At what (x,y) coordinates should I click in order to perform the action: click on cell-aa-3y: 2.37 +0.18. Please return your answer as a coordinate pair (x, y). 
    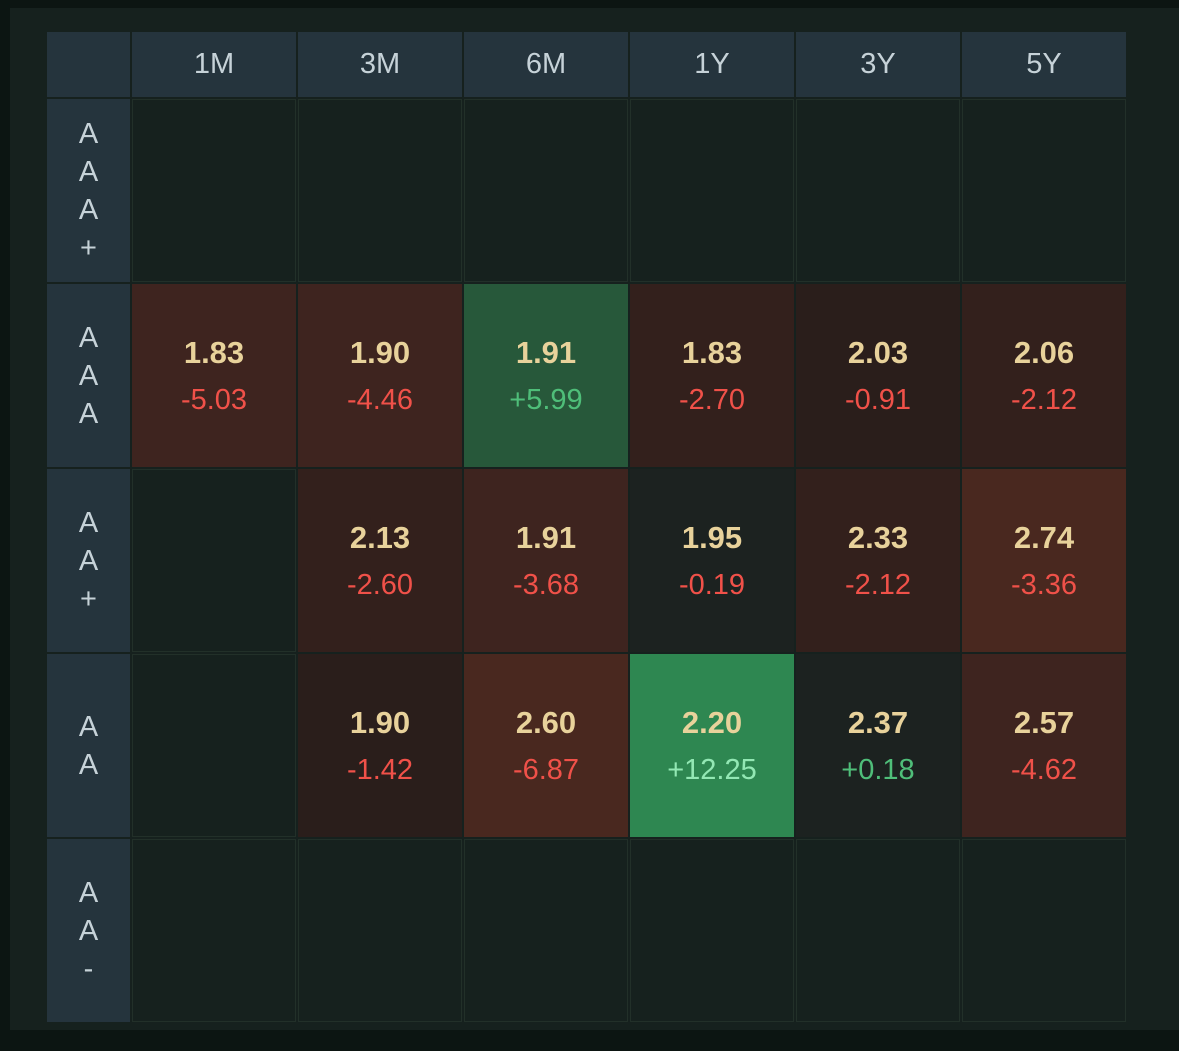
    Looking at the image, I should click on (878, 745).